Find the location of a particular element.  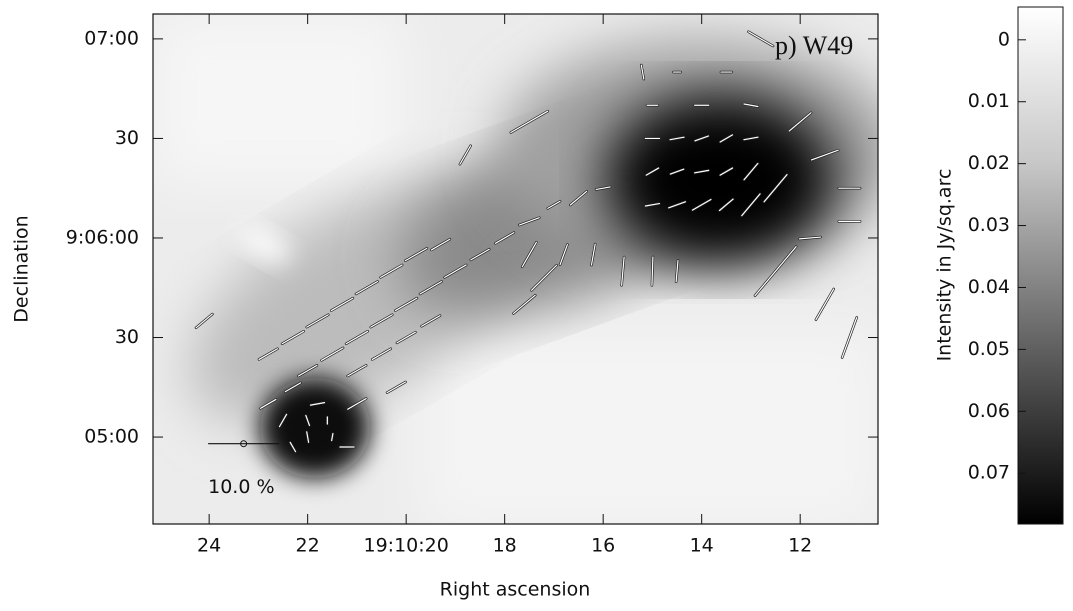

x-tick-label: 22 is located at coordinates (308, 546).